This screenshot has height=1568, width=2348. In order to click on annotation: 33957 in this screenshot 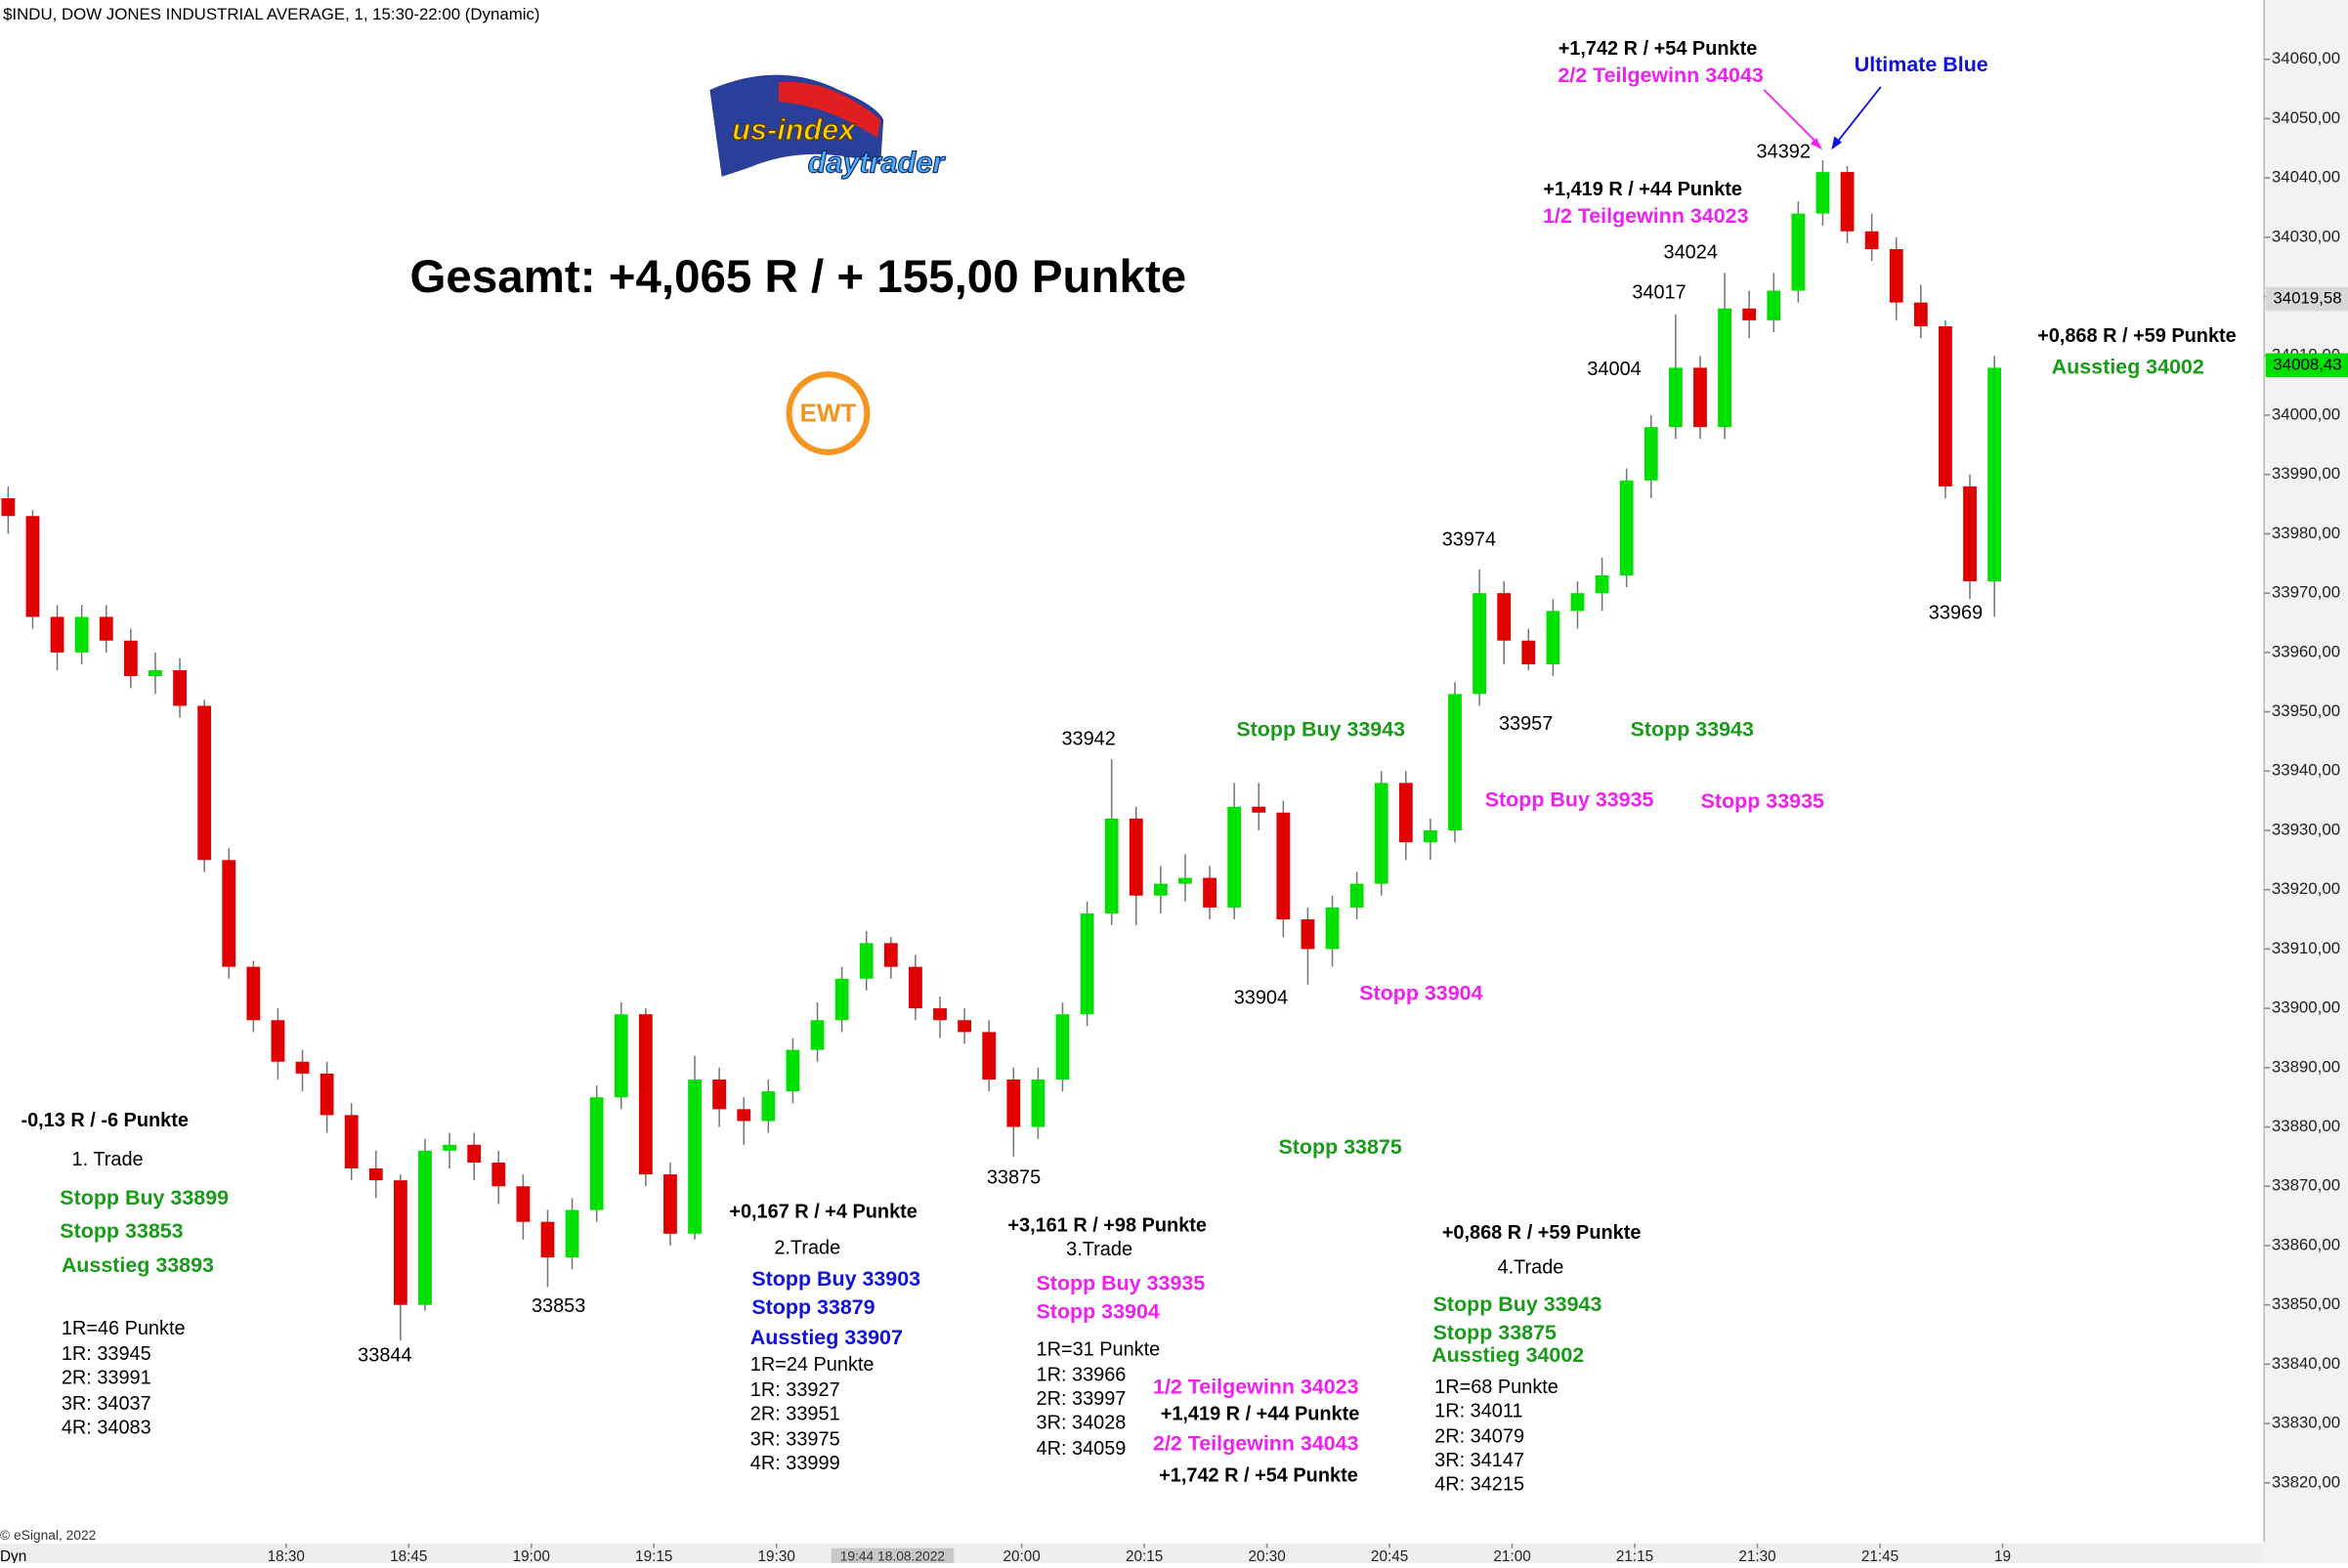, I will do `click(1526, 724)`.